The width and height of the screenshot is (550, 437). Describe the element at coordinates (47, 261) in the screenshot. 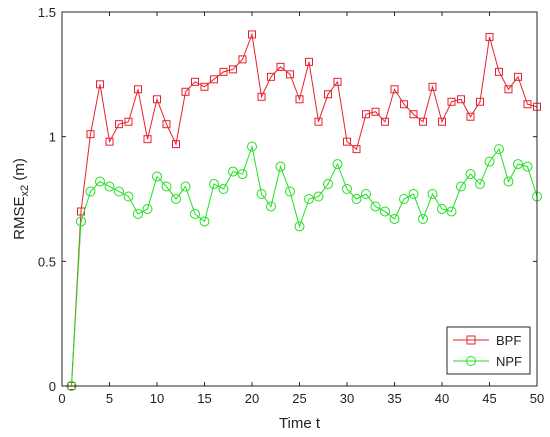

I see `y-tick-label: 0.5` at that location.